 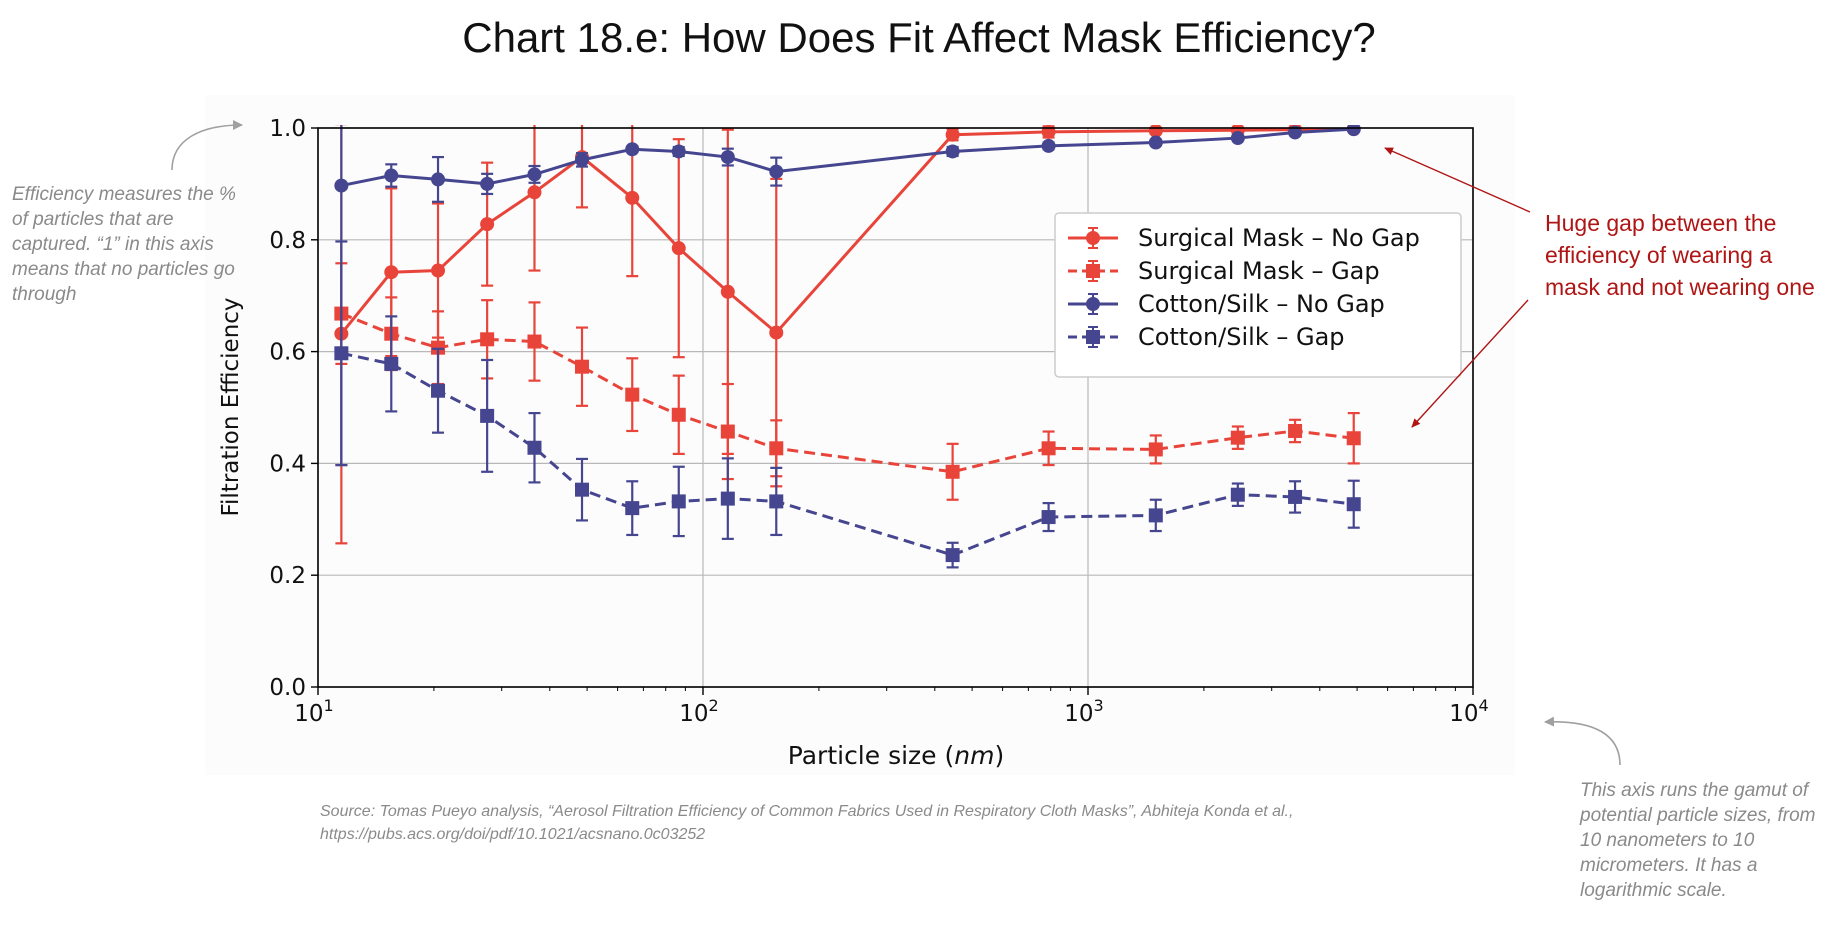 I want to click on y-tick-label: 0.2, so click(x=287, y=576).